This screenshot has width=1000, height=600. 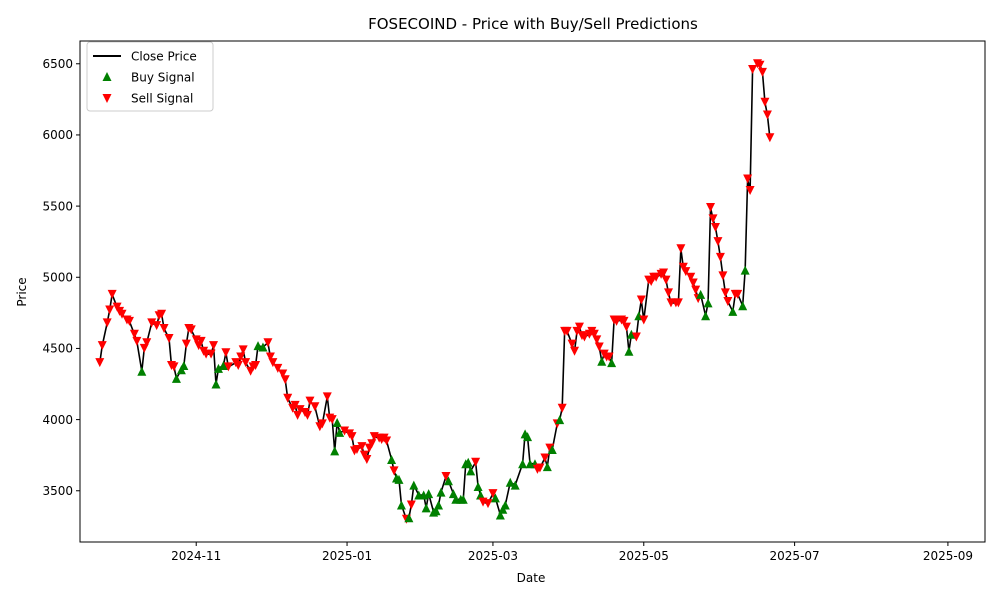 I want to click on y-tick-label: 3500, so click(x=57, y=491).